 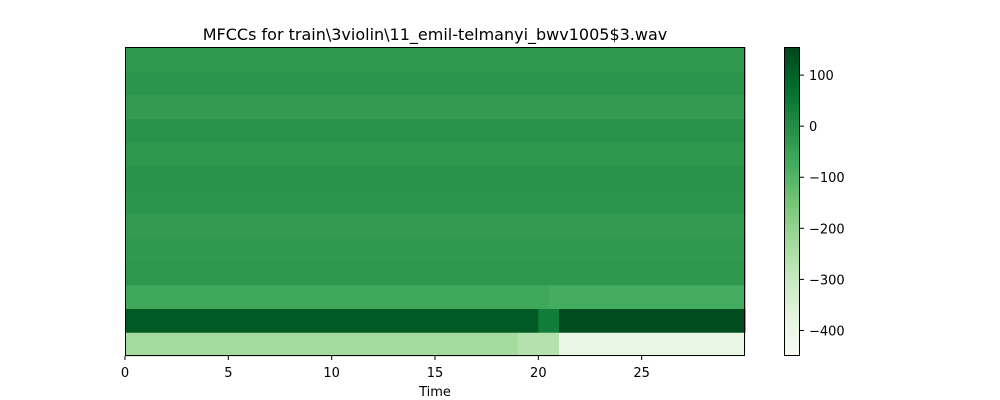 I want to click on x-tick-label: 25, so click(x=641, y=373).